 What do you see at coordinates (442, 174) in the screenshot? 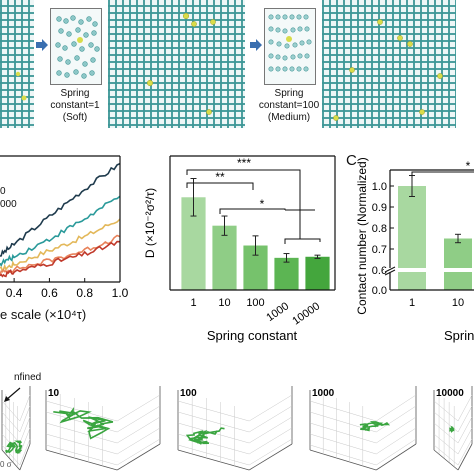
I see `contact-sig-bracket` at bounding box center [442, 174].